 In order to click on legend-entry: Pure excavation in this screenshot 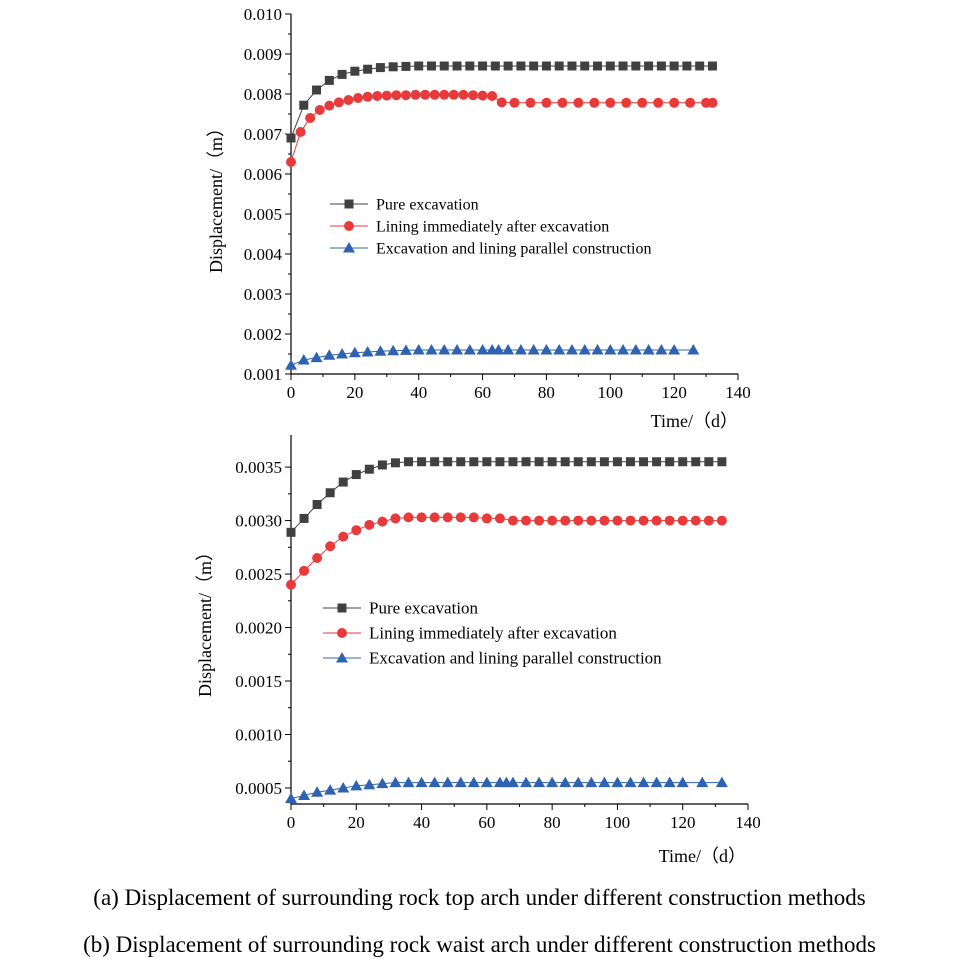, I will do `click(401, 608)`.